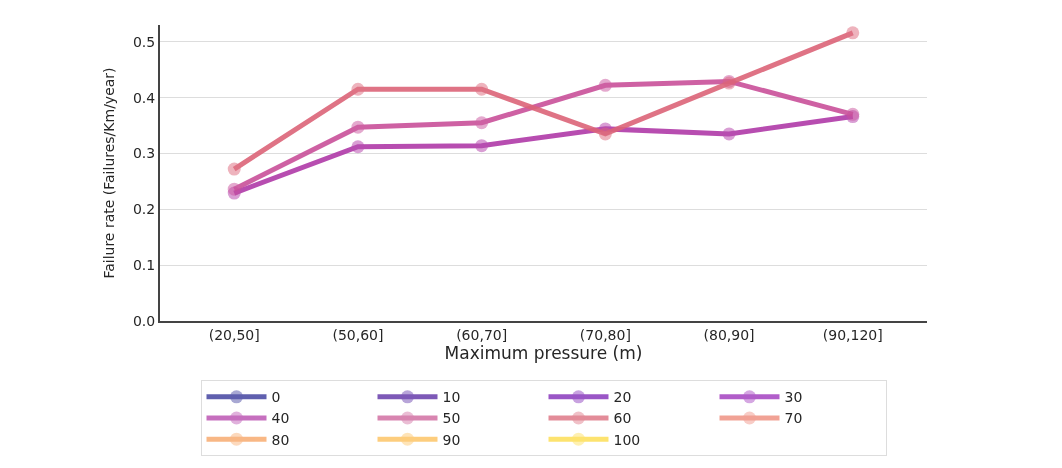 This screenshot has width=1062, height=468. Describe the element at coordinates (280, 418) in the screenshot. I see `legend-label: 40` at that location.